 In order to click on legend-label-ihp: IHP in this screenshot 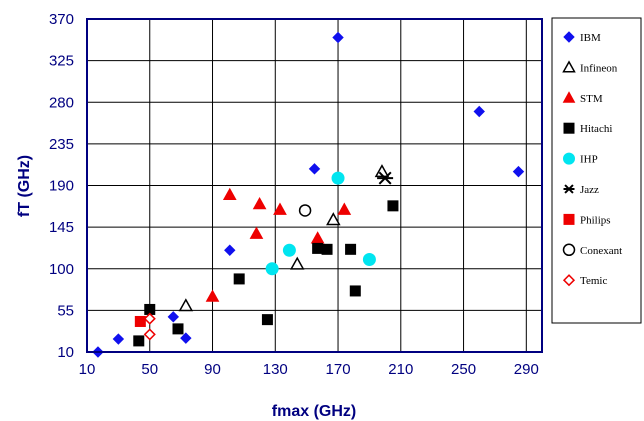, I will do `click(589, 160)`.